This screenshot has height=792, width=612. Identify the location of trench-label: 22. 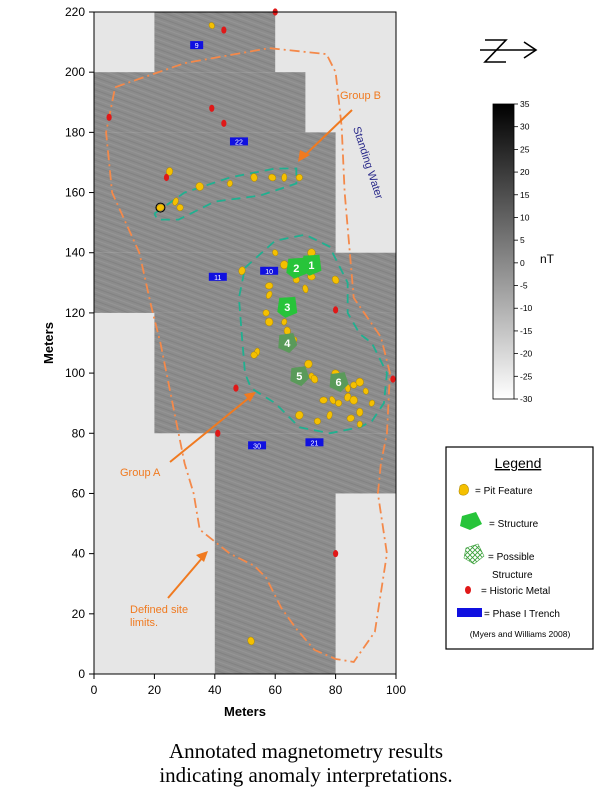
(239, 142).